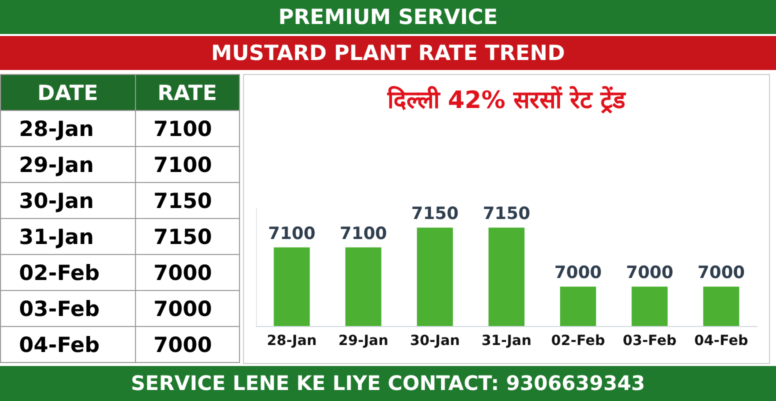 This screenshot has height=401, width=776. I want to click on chart-title: MUSTARD PLANT RATE TREND, so click(388, 53).